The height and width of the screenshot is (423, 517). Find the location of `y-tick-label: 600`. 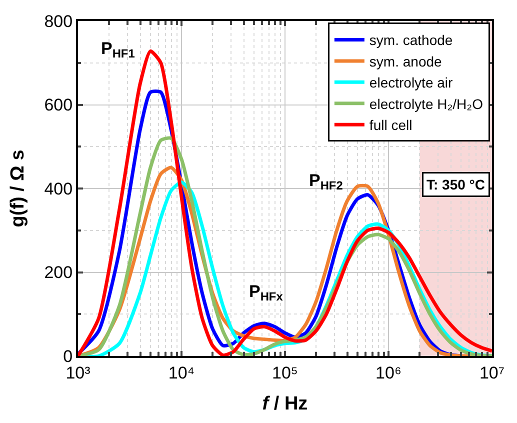

y-tick-label: 600 is located at coordinates (58, 105).